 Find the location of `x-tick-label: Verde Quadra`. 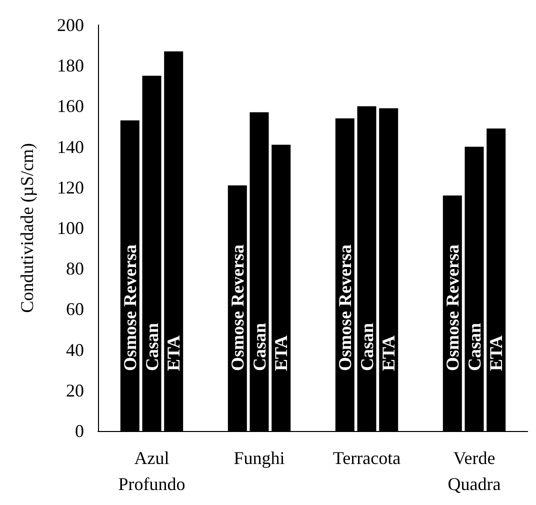

x-tick-label: Verde Quadra is located at coordinates (474, 471).